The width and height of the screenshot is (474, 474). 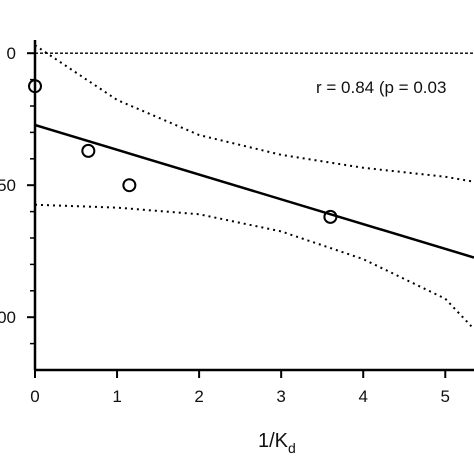 I want to click on x-tick-label: 0, so click(x=34, y=396).